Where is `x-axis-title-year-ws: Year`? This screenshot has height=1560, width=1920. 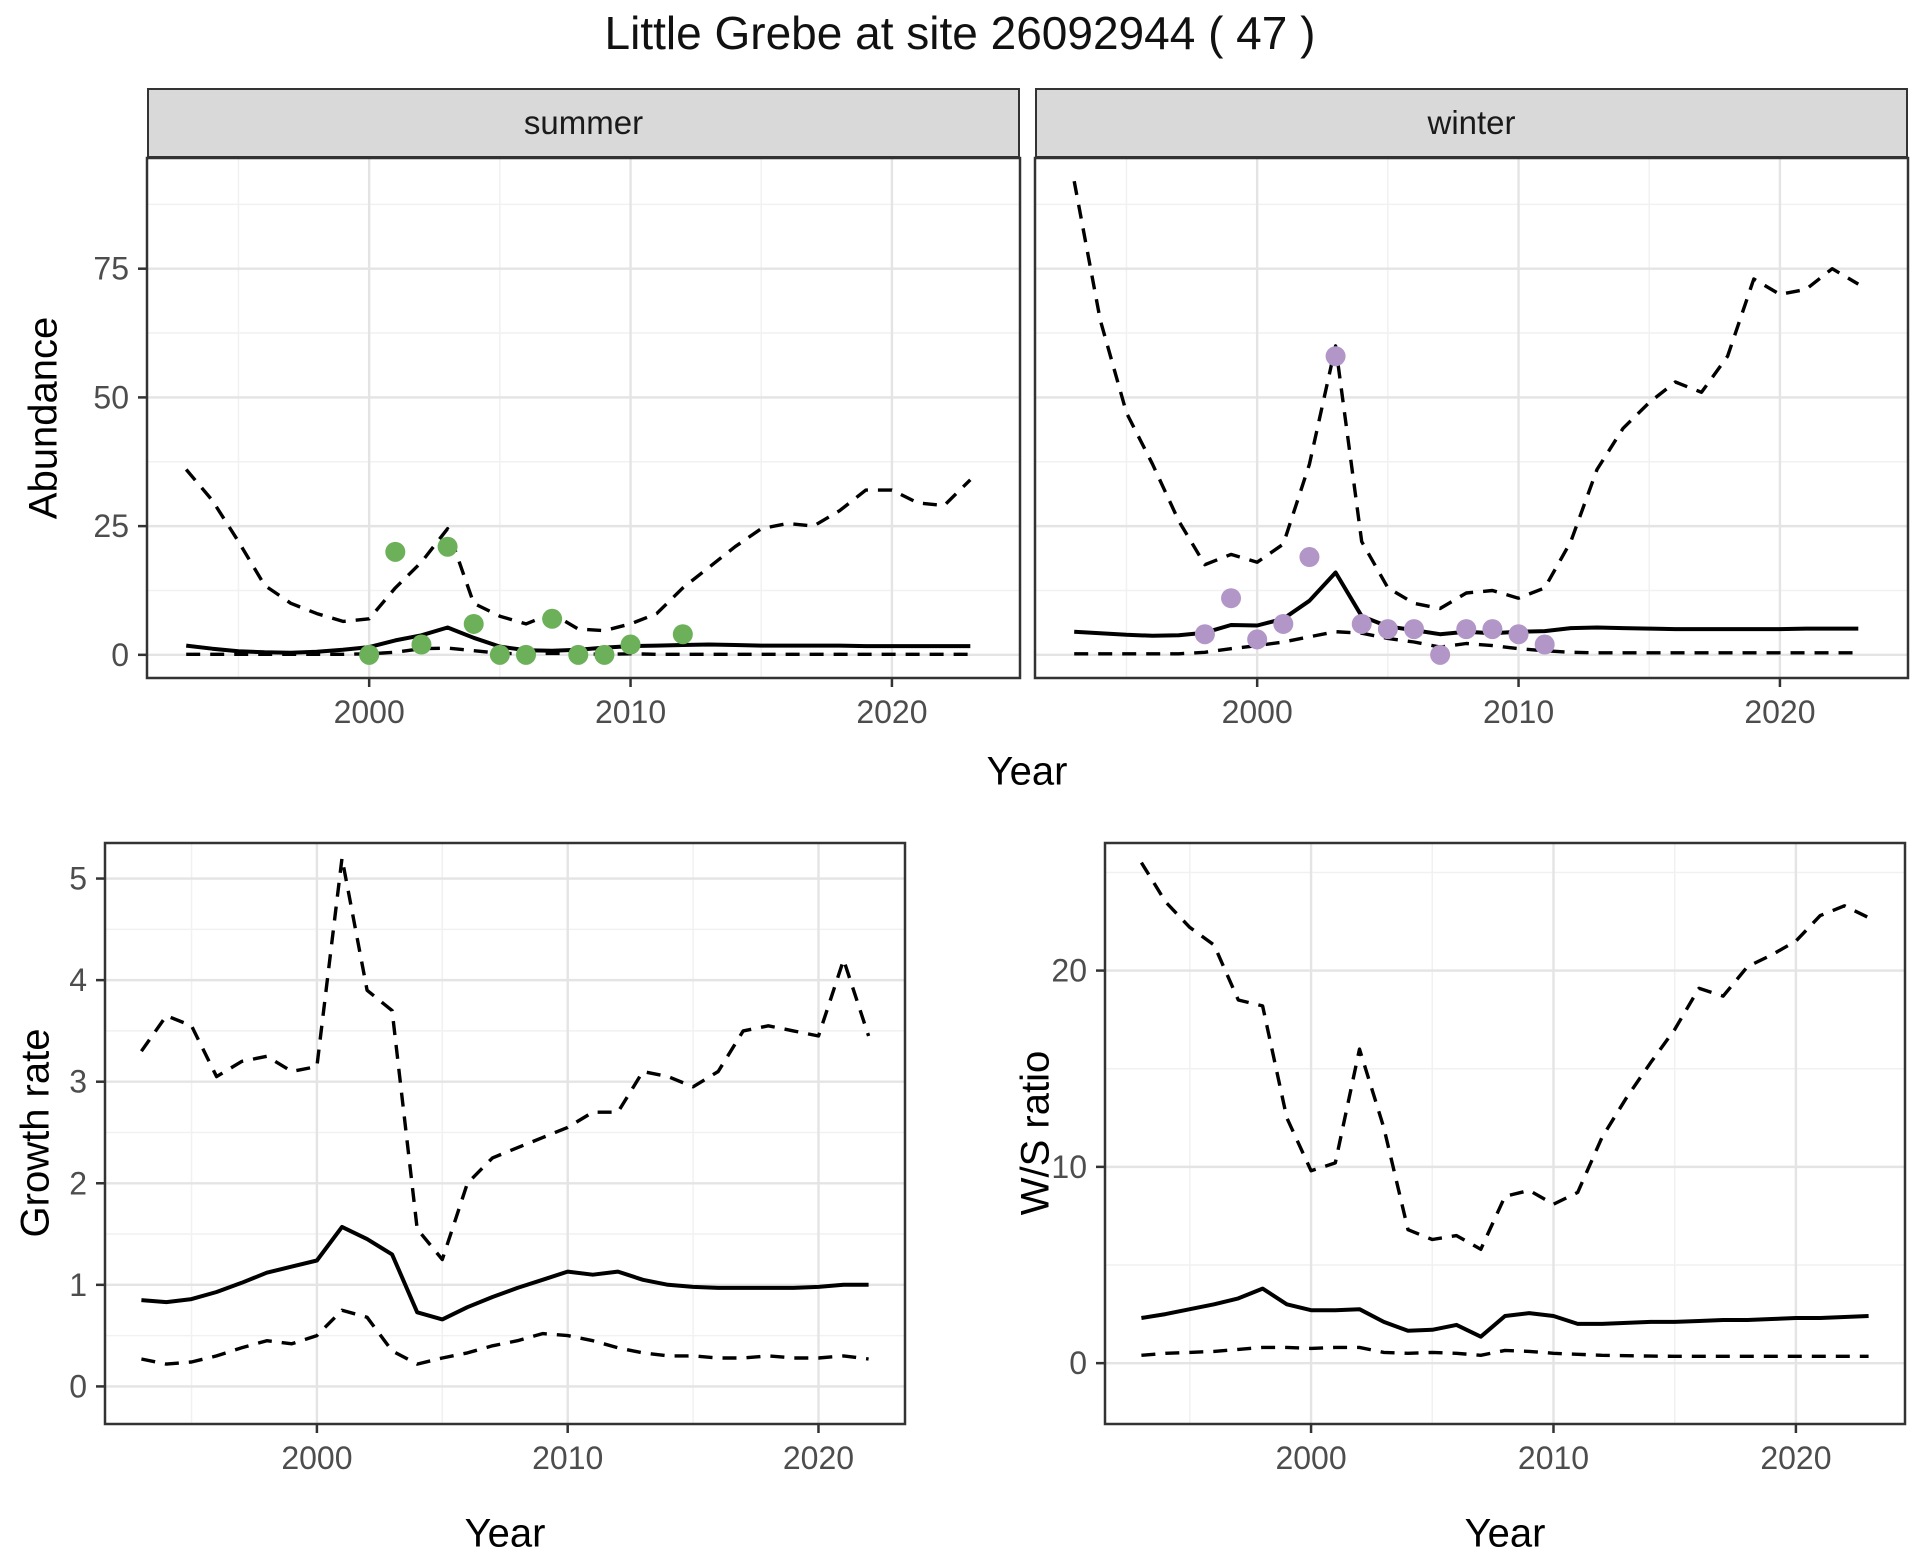
x-axis-title-year-ws: Year is located at coordinates (1505, 1533).